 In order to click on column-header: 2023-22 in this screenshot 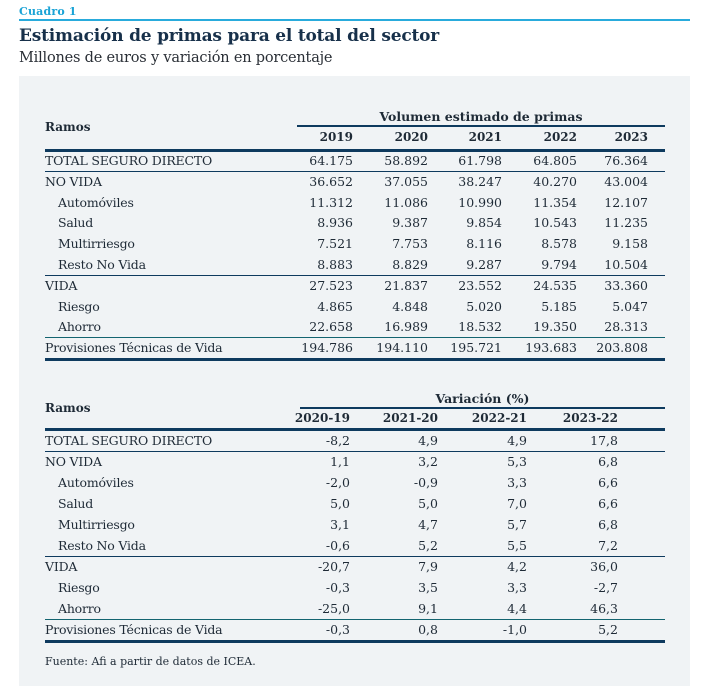, I will do `click(590, 418)`.